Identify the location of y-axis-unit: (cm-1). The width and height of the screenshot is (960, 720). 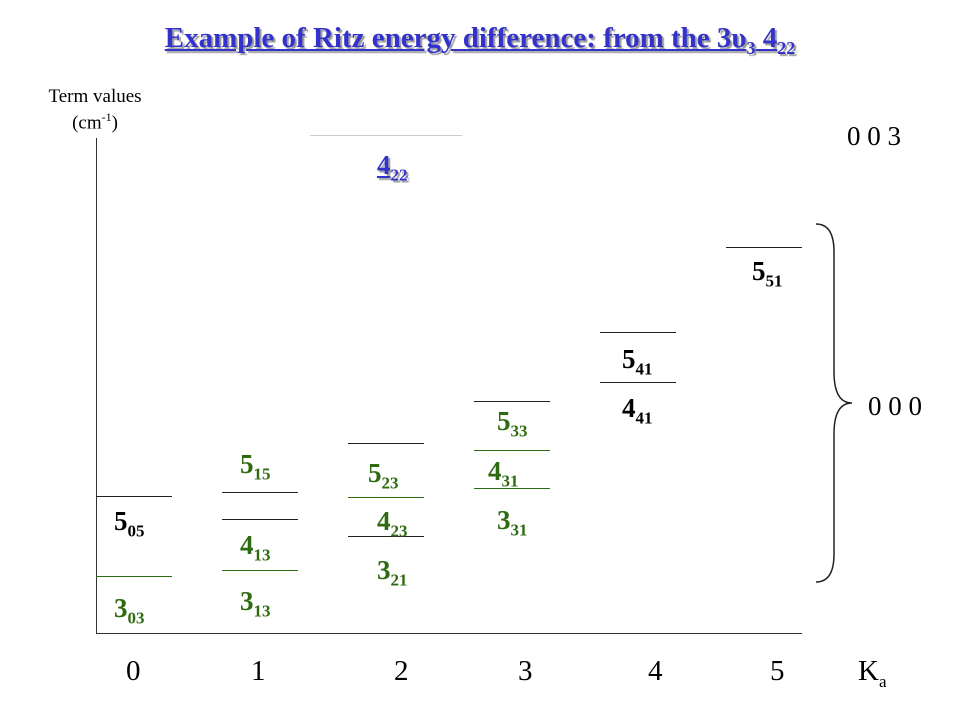
(95, 122).